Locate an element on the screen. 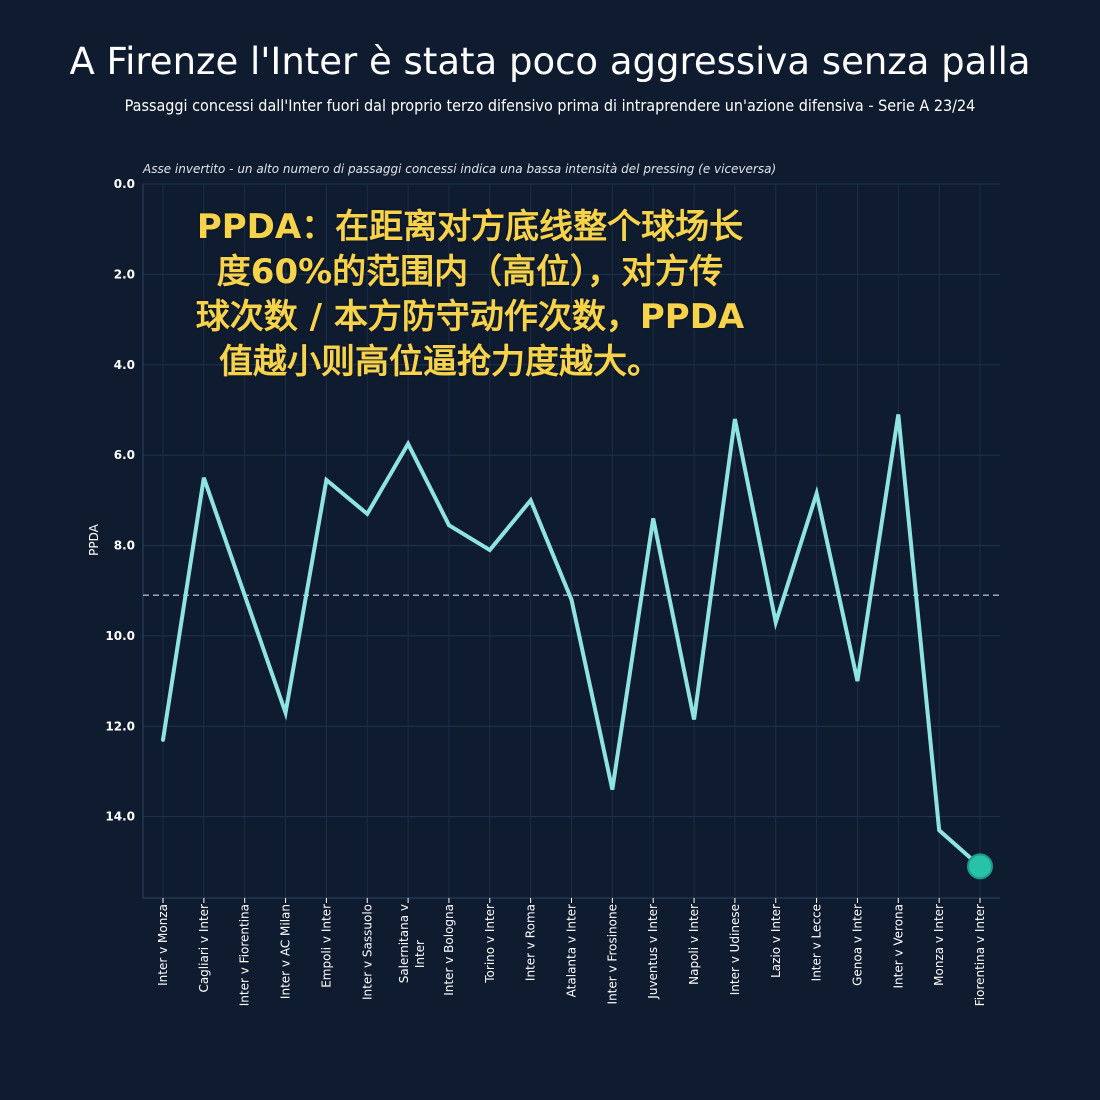  x-tick-label: Inter v Monza is located at coordinates (163, 945).